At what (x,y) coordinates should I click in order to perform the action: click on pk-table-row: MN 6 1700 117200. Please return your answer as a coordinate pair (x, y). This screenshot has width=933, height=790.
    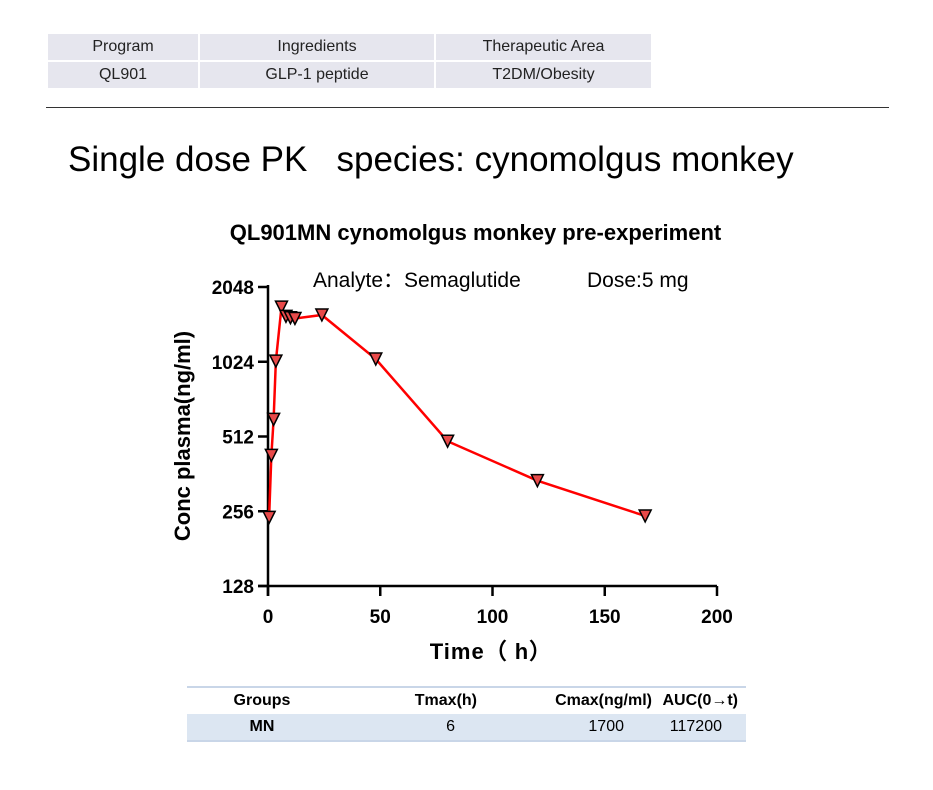
    Looking at the image, I should click on (466, 728).